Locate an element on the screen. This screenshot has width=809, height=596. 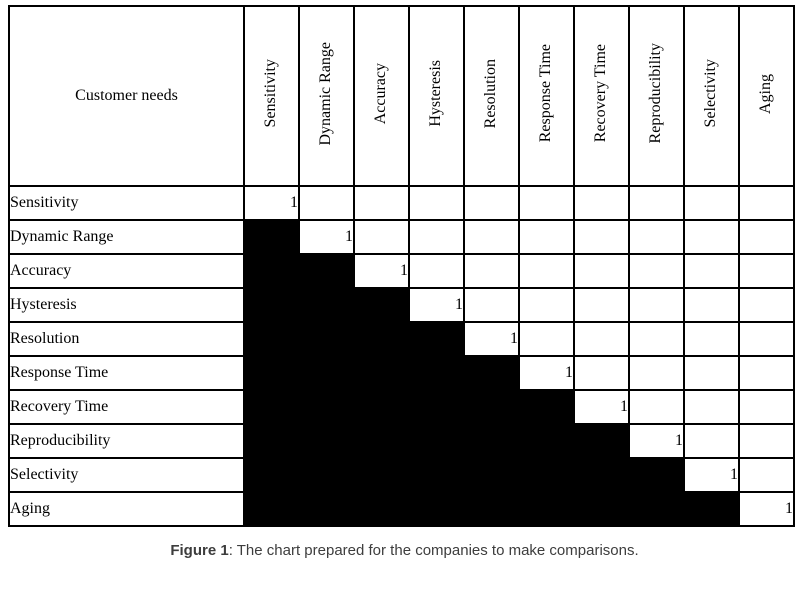
empty-cell-accuracy-selectivity is located at coordinates (711, 271).